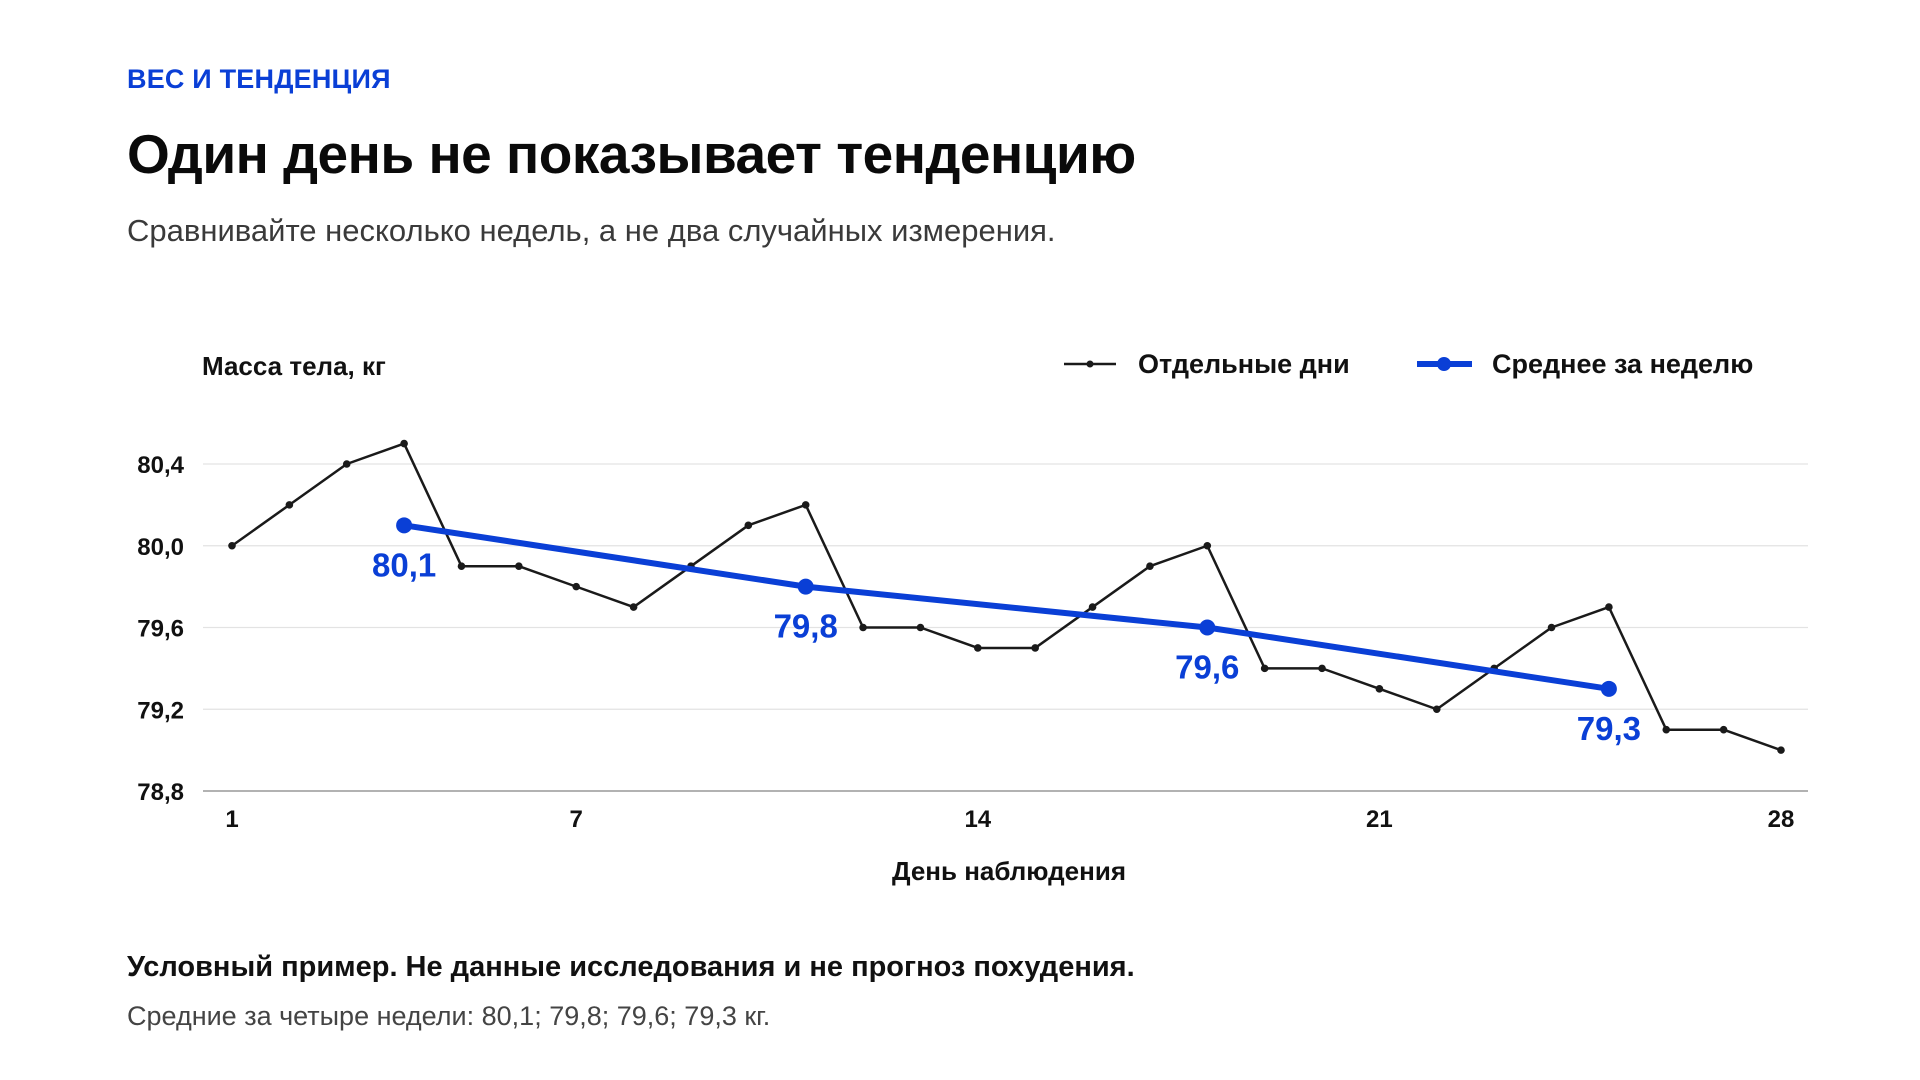 The height and width of the screenshot is (1080, 1920). Describe the element at coordinates (259, 79) in the screenshot. I see `eyebrow-label: ВЕС И ТЕНДЕНЦИЯ` at that location.